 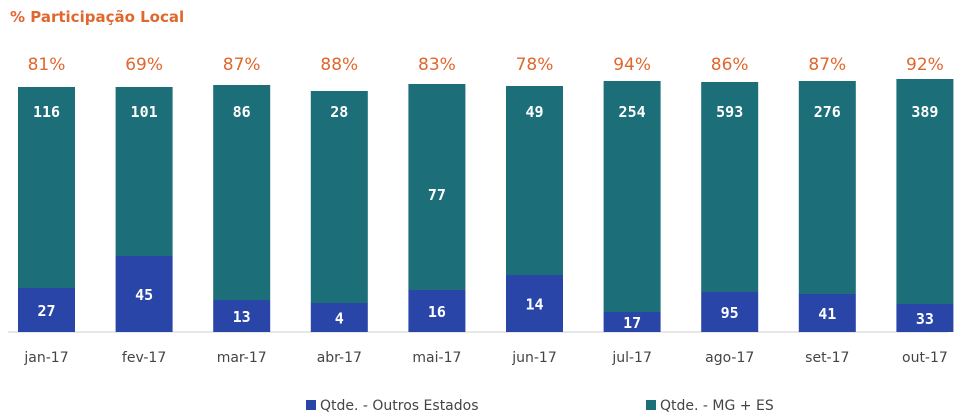 I want to click on value-label-outros-estados: 45, so click(x=144, y=295).